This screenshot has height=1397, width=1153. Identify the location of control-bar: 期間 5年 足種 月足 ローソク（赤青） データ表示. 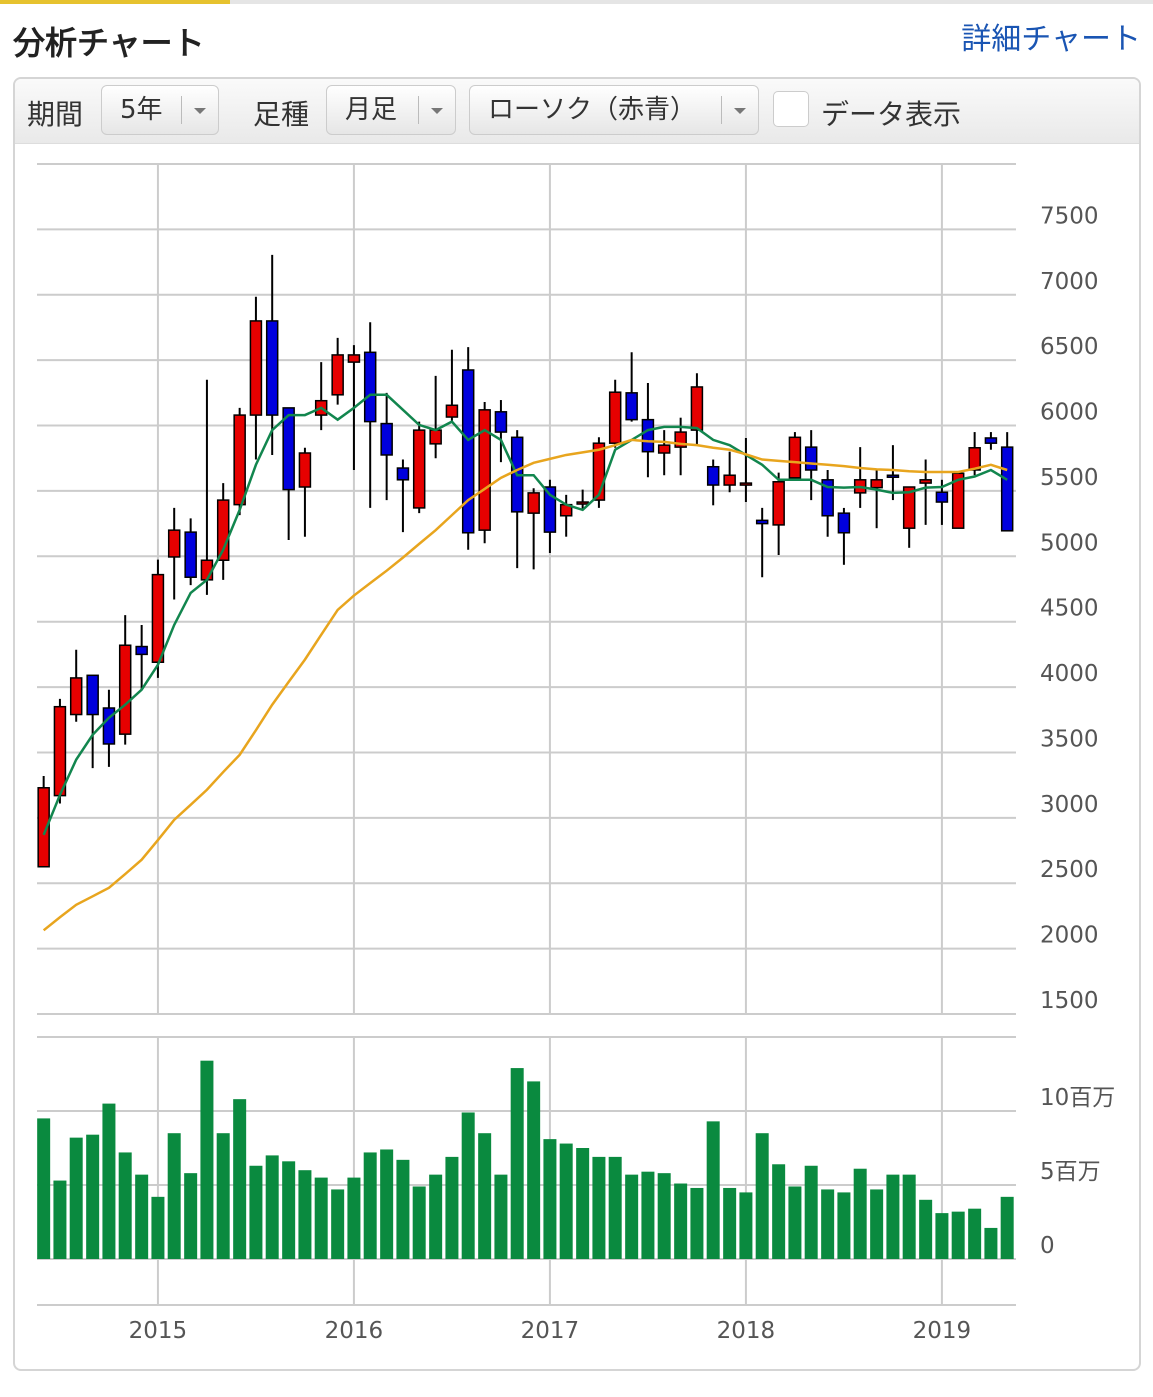
(577, 111).